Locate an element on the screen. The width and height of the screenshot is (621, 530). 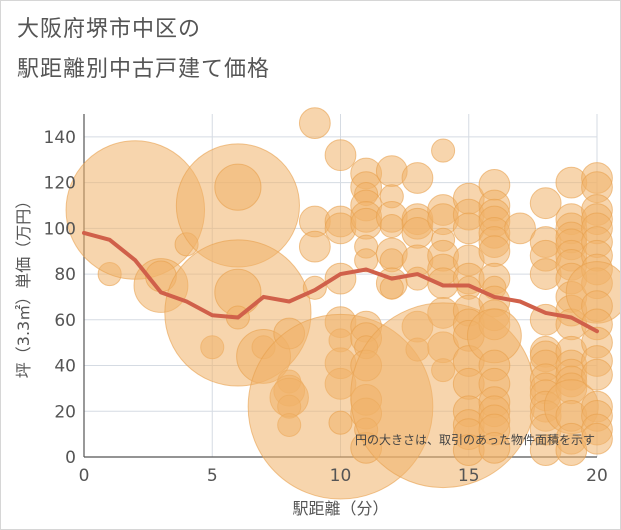
y-tick-label: 20 is located at coordinates (65, 412).